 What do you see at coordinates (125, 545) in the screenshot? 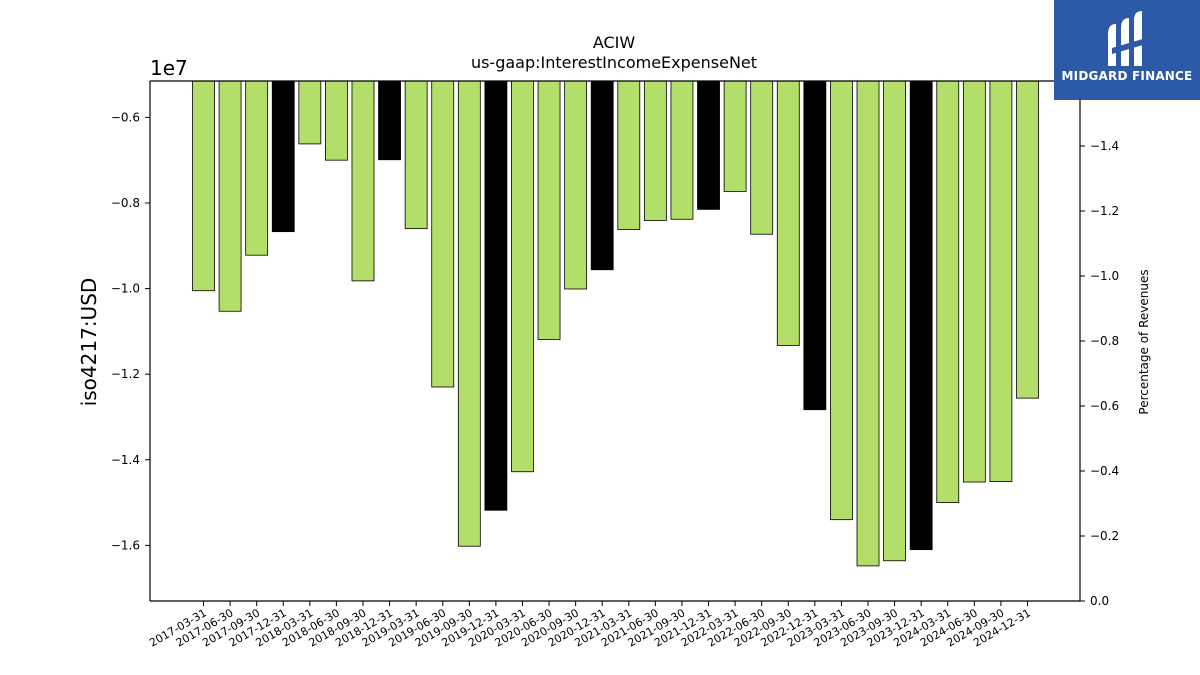
I see `y-tick-label: −1.6` at bounding box center [125, 545].